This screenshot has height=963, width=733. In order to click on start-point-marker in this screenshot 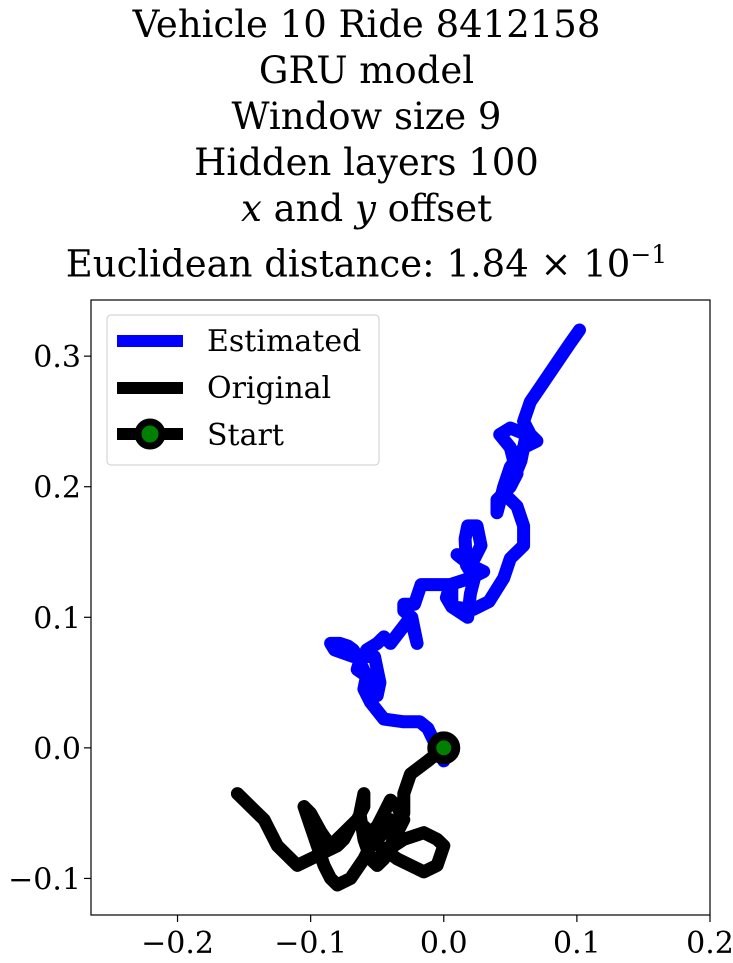, I will do `click(444, 748)`.